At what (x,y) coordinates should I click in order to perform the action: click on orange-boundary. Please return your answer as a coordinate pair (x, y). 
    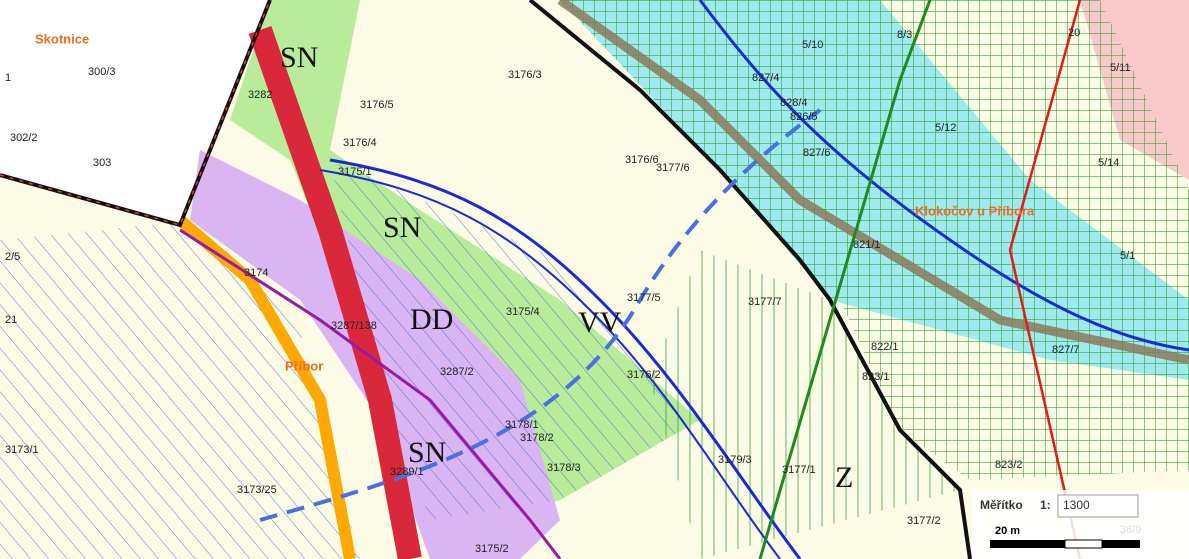
    Looking at the image, I should click on (266, 387).